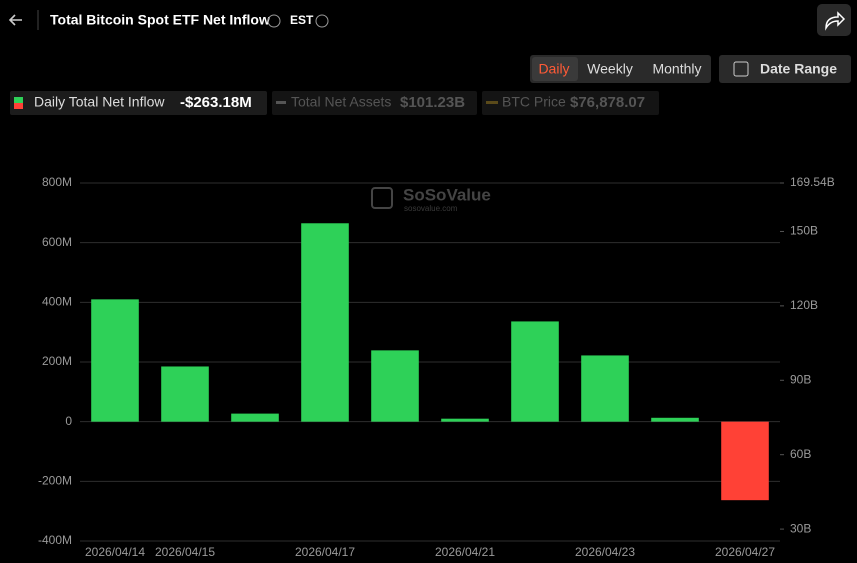 This screenshot has width=857, height=563. I want to click on y-tick-label: -400M, so click(55, 540).